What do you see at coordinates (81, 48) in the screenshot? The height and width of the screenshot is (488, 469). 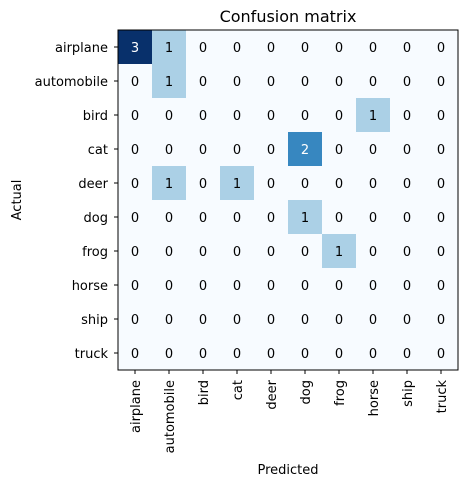 I see `y-tick-label: airplane` at bounding box center [81, 48].